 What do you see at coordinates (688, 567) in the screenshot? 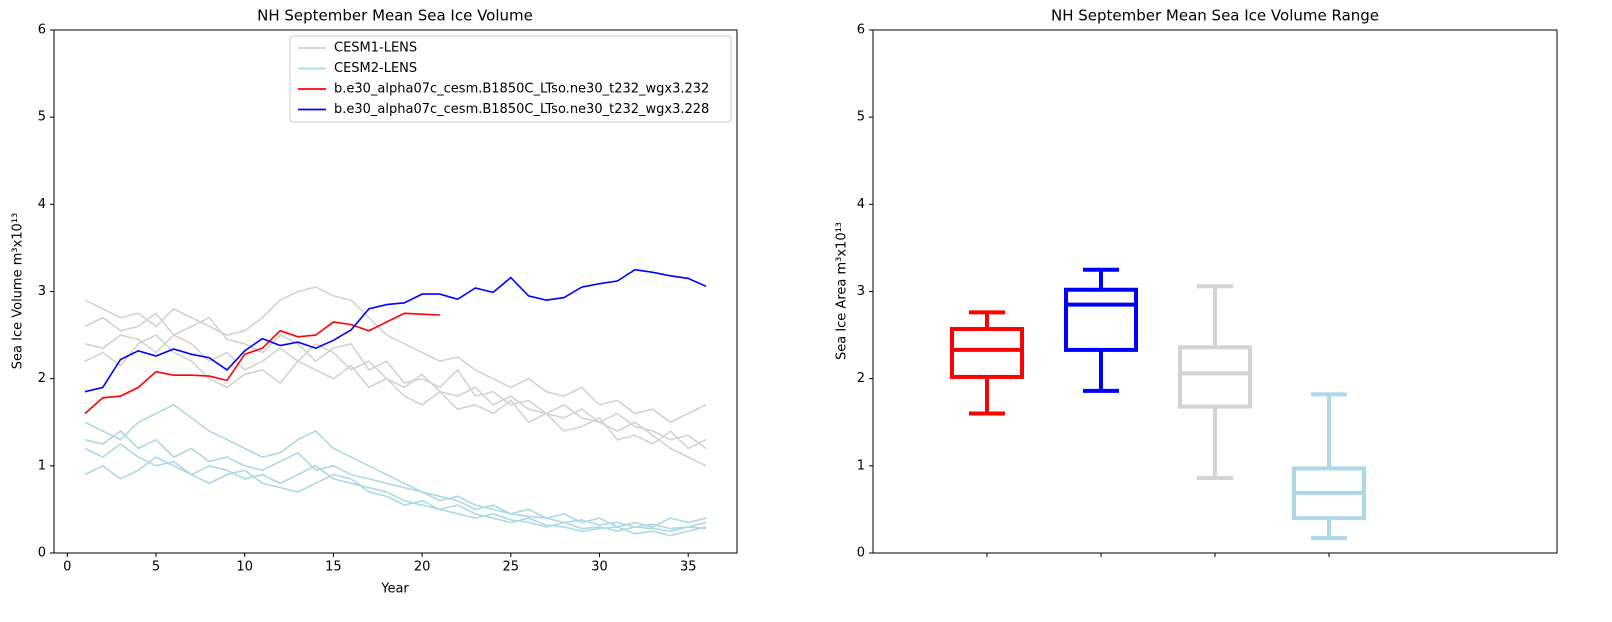
I see `x-tick-label: 35` at bounding box center [688, 567].